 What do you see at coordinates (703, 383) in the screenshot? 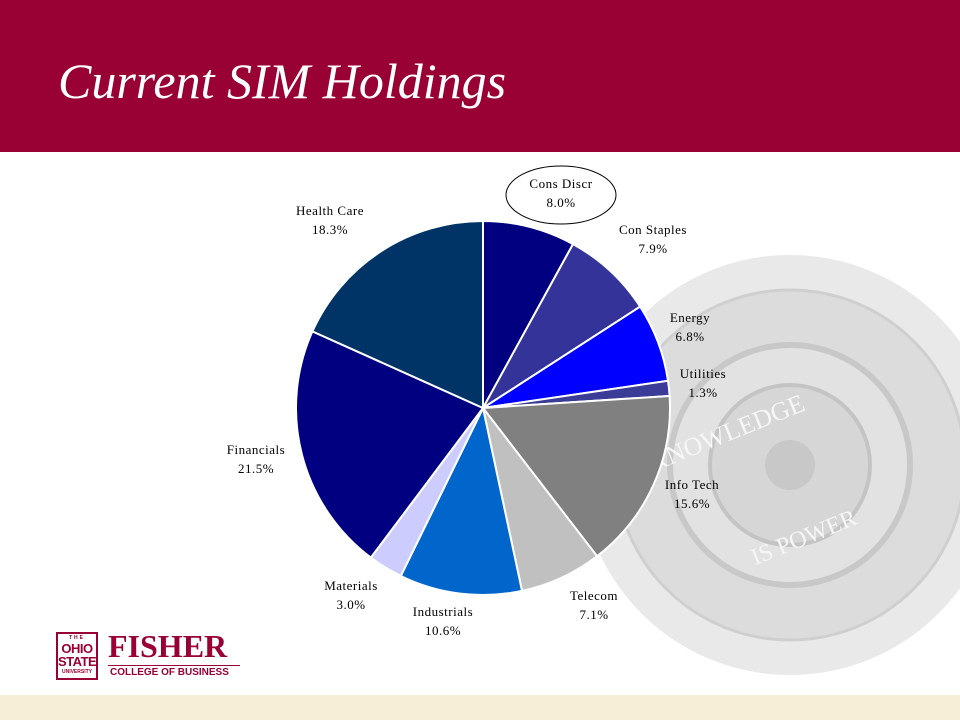
I see `pie-label-utilities: Utilities 1.3%` at bounding box center [703, 383].